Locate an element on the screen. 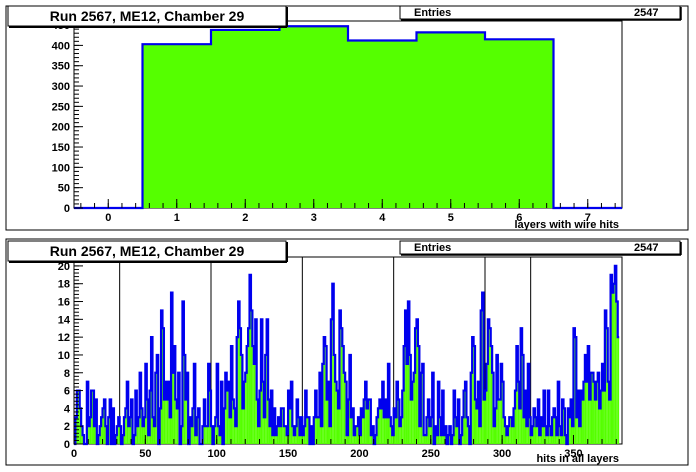 The height and width of the screenshot is (472, 696). y-tick-label: 12 is located at coordinates (64, 338).